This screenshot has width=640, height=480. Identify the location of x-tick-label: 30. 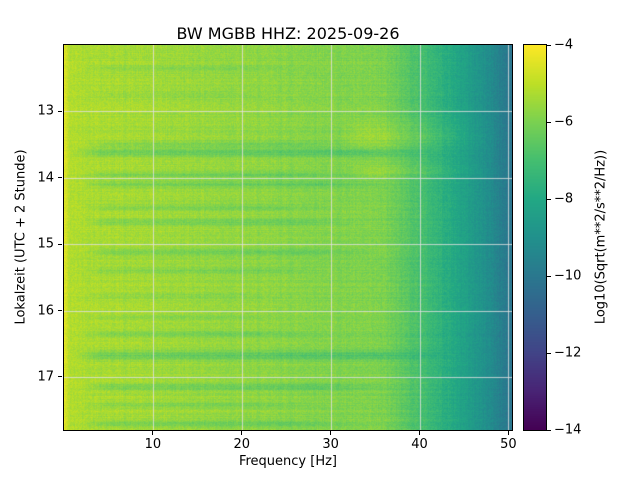
(330, 444).